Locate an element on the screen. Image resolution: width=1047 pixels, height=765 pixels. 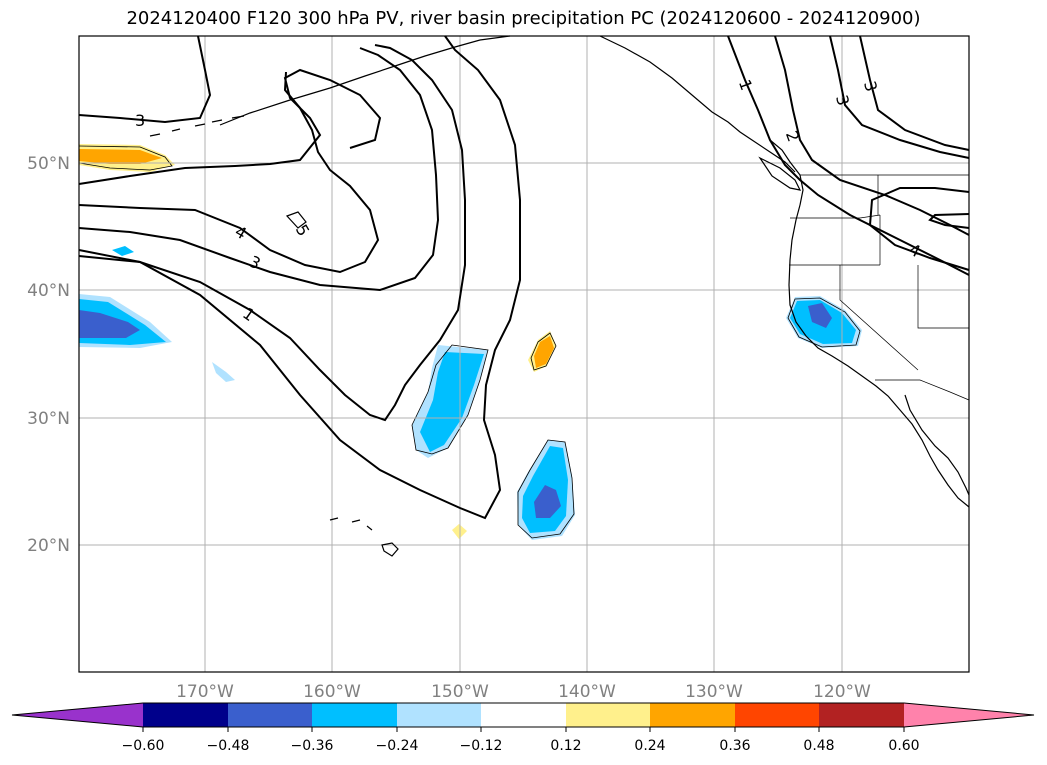
us-west-coast is located at coordinates (879, 356).